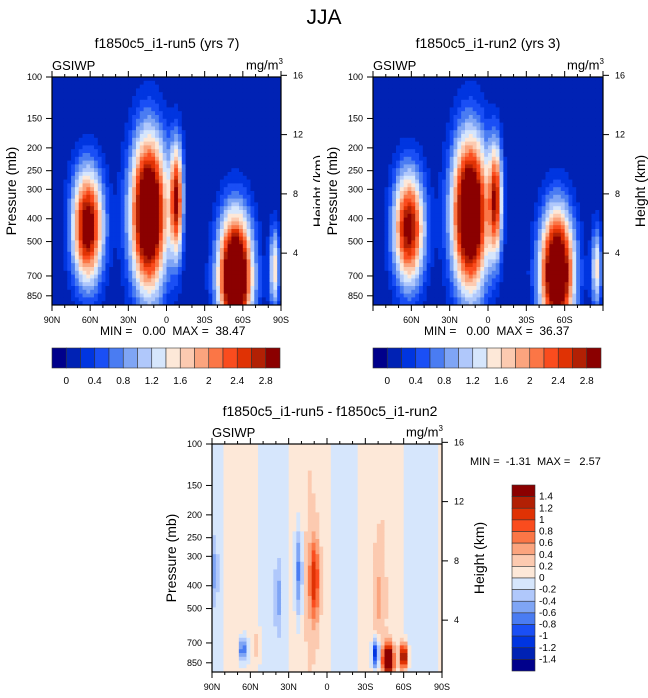 The image size is (648, 698). What do you see at coordinates (266, 381) in the screenshot?
I see `colorbar-label: 2.8` at bounding box center [266, 381].